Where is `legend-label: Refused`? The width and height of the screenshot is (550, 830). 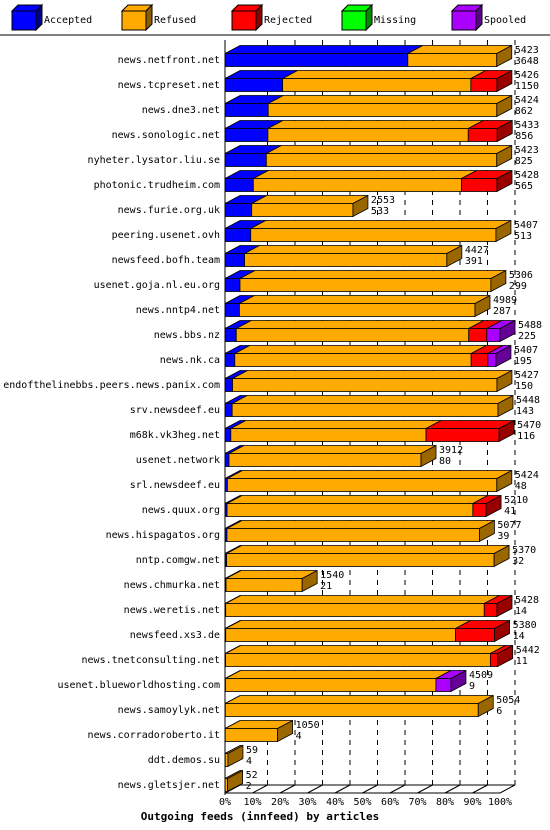
legend-label: Refused is located at coordinates (175, 20).